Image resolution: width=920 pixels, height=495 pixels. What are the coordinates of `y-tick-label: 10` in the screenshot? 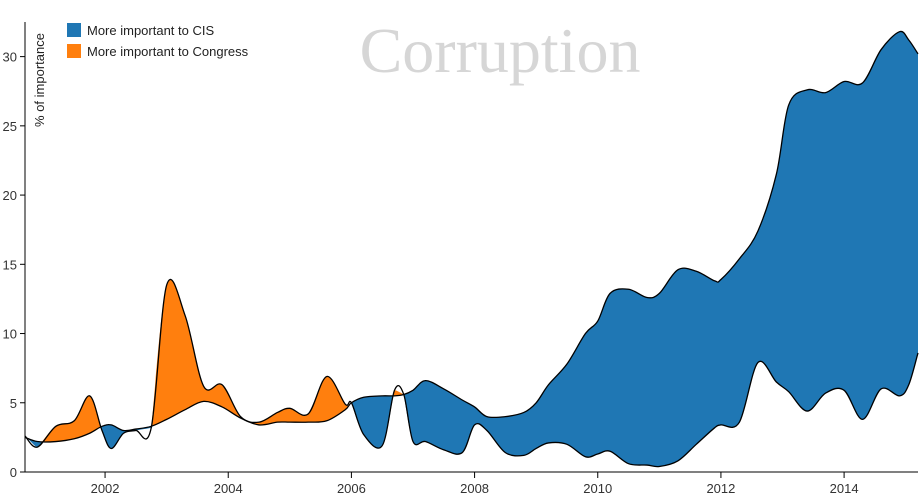 It's located at (10, 334).